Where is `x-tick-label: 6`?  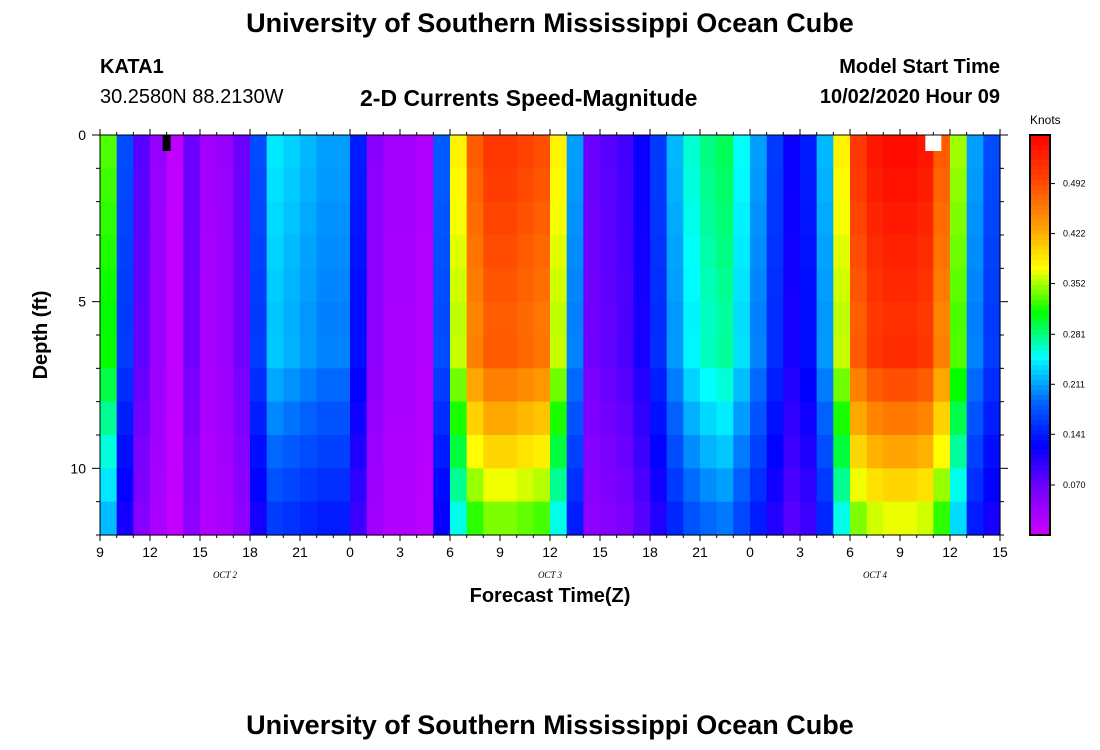
x-tick-label: 6 is located at coordinates (450, 552).